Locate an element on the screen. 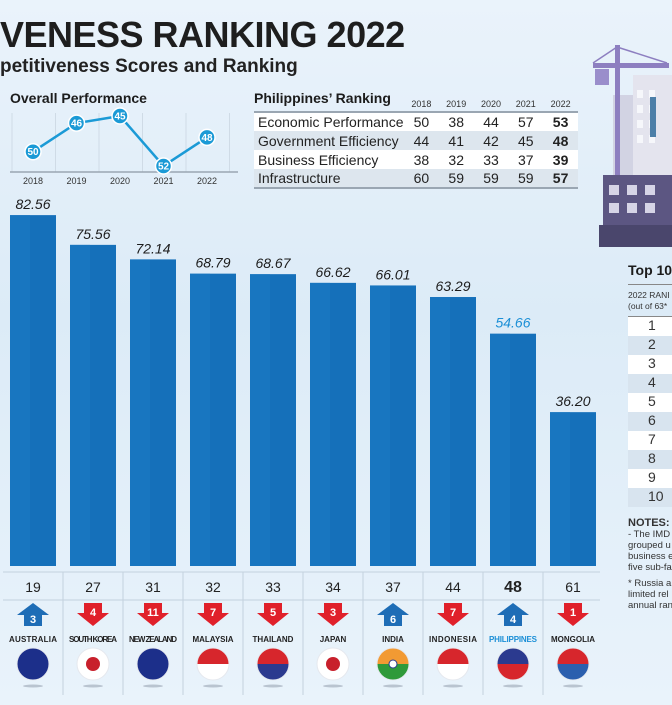 This screenshot has height=705, width=672. point-label: 46 is located at coordinates (77, 124).